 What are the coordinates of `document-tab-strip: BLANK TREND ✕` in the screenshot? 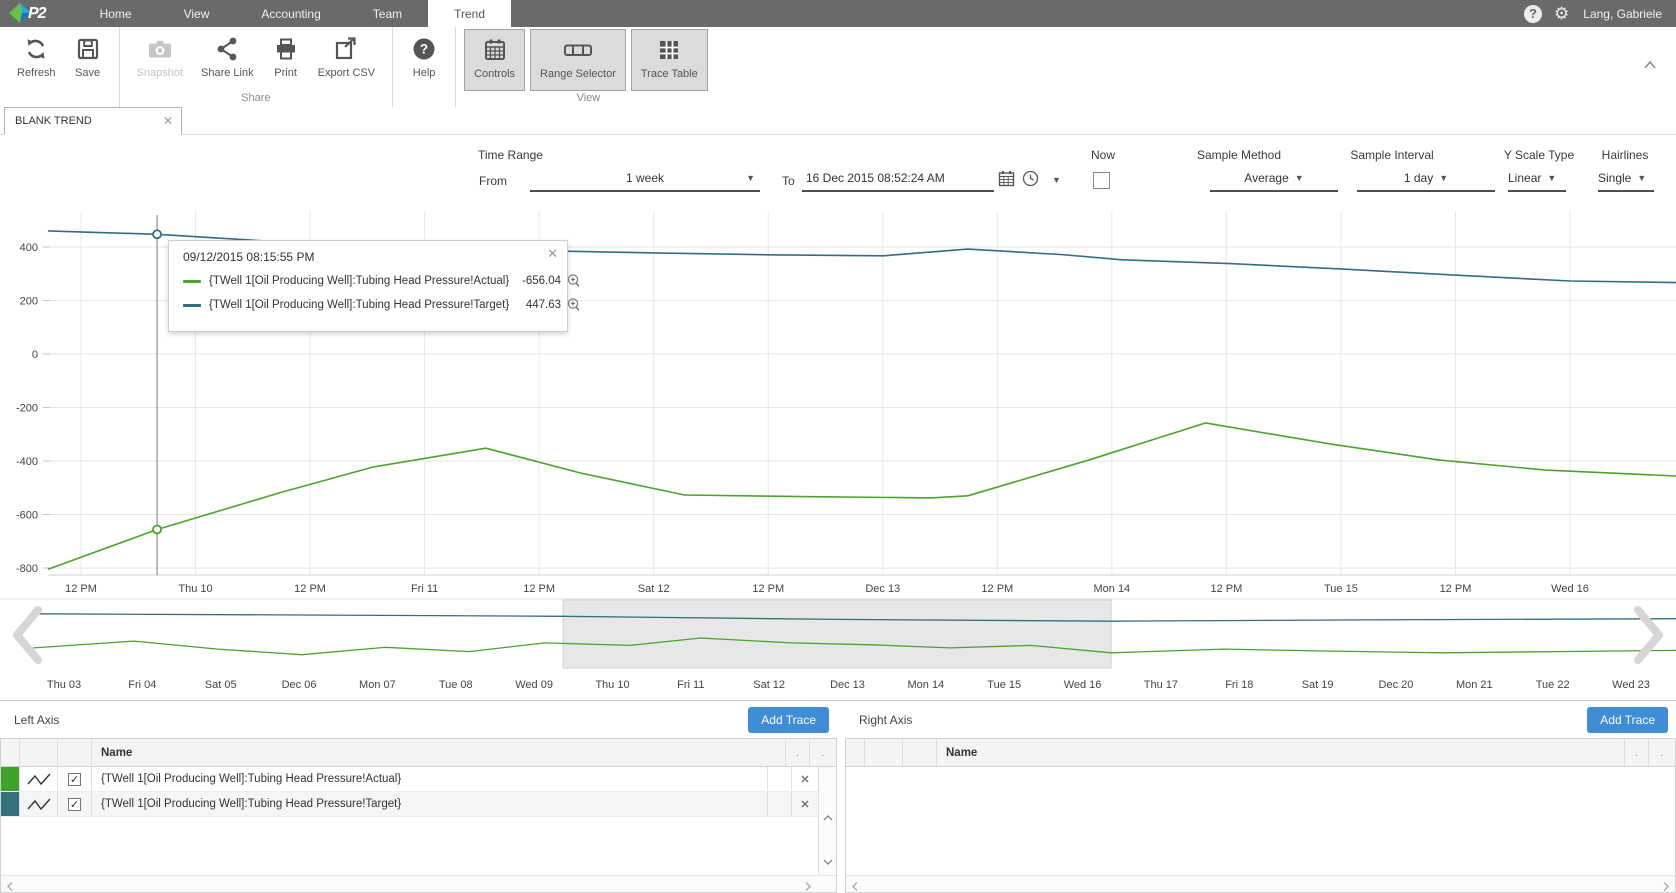 It's located at (838, 121).